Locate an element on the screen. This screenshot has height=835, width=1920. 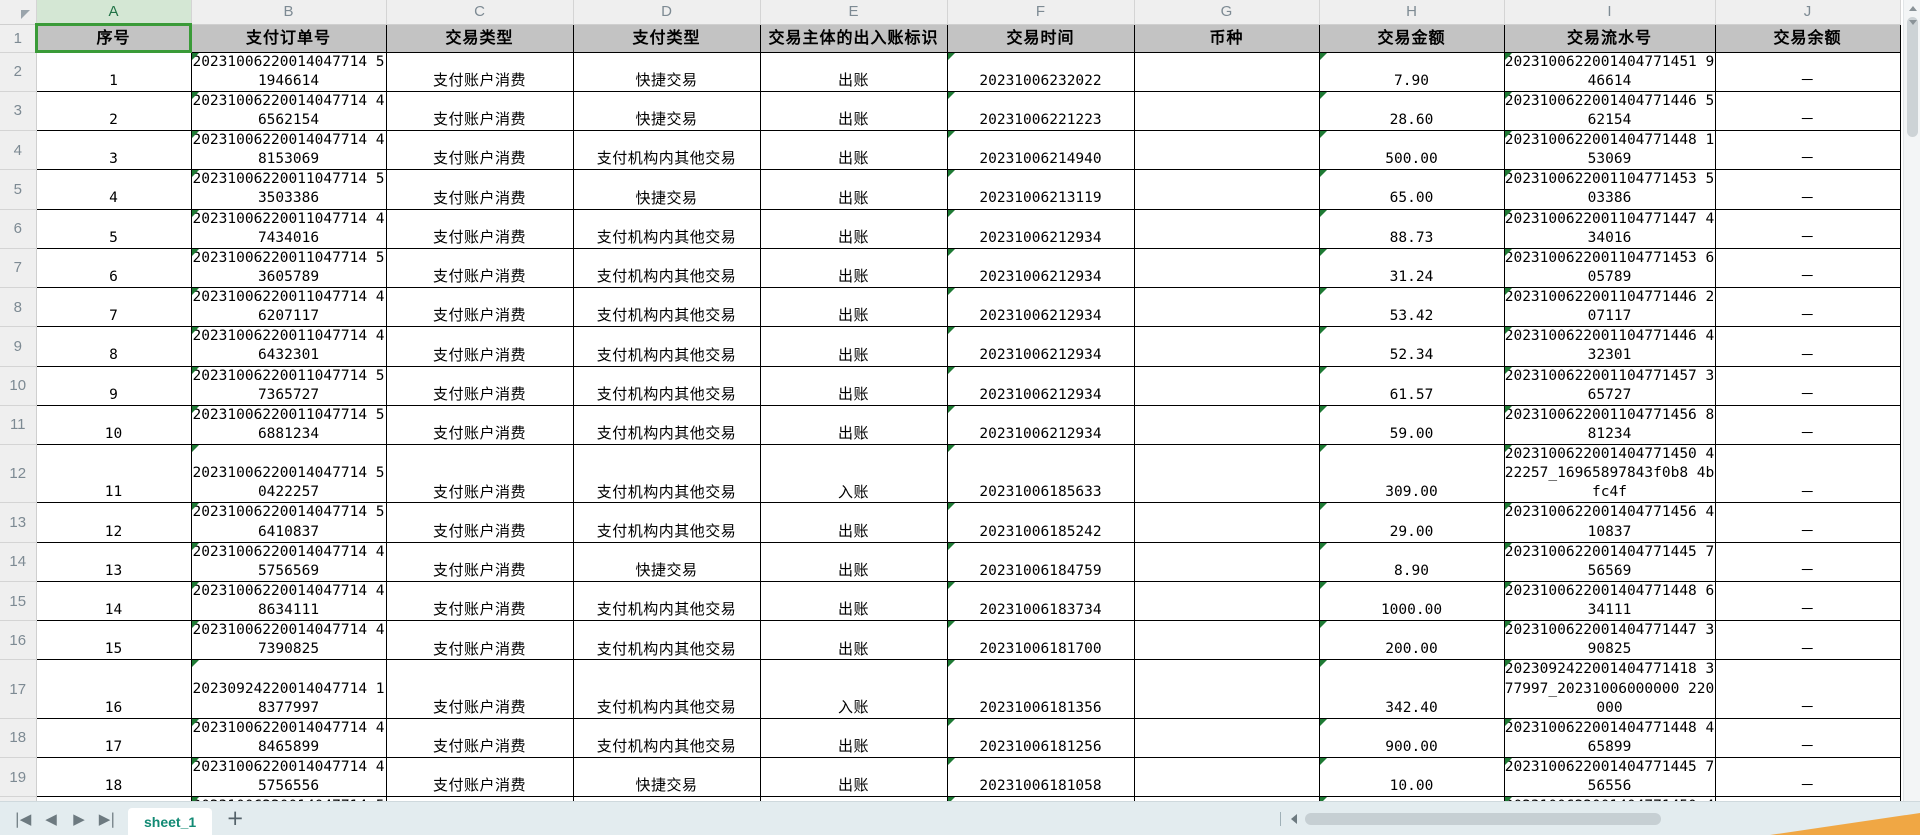
cell-txn-type-r12: 支付账户消费 is located at coordinates (479, 522).